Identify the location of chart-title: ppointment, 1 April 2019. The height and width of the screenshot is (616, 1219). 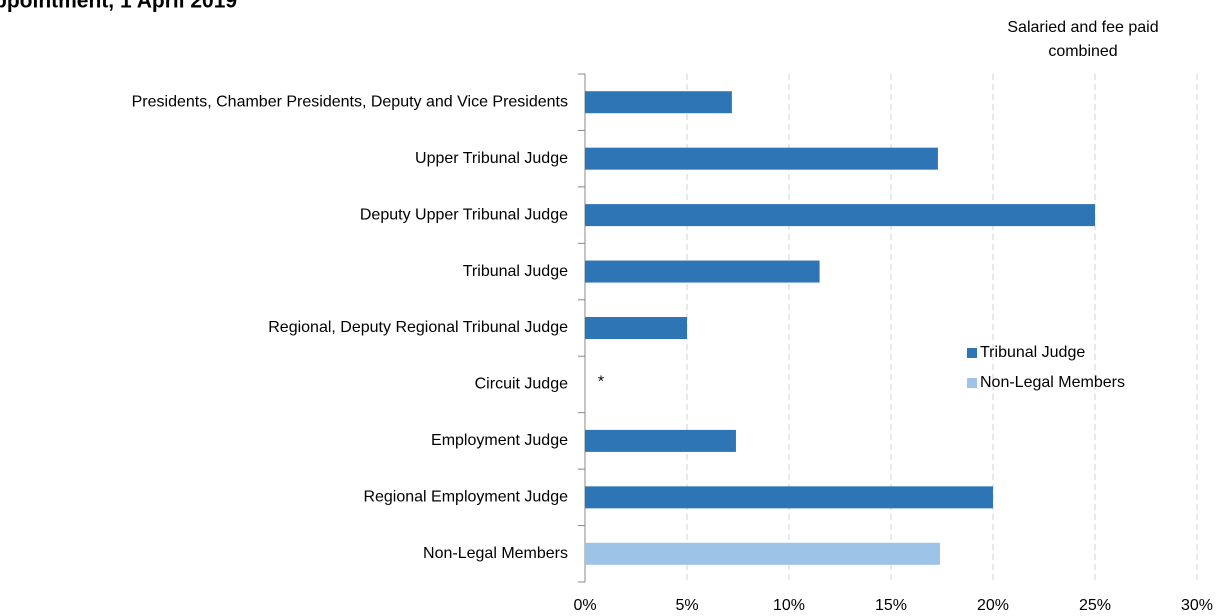
(118, 6).